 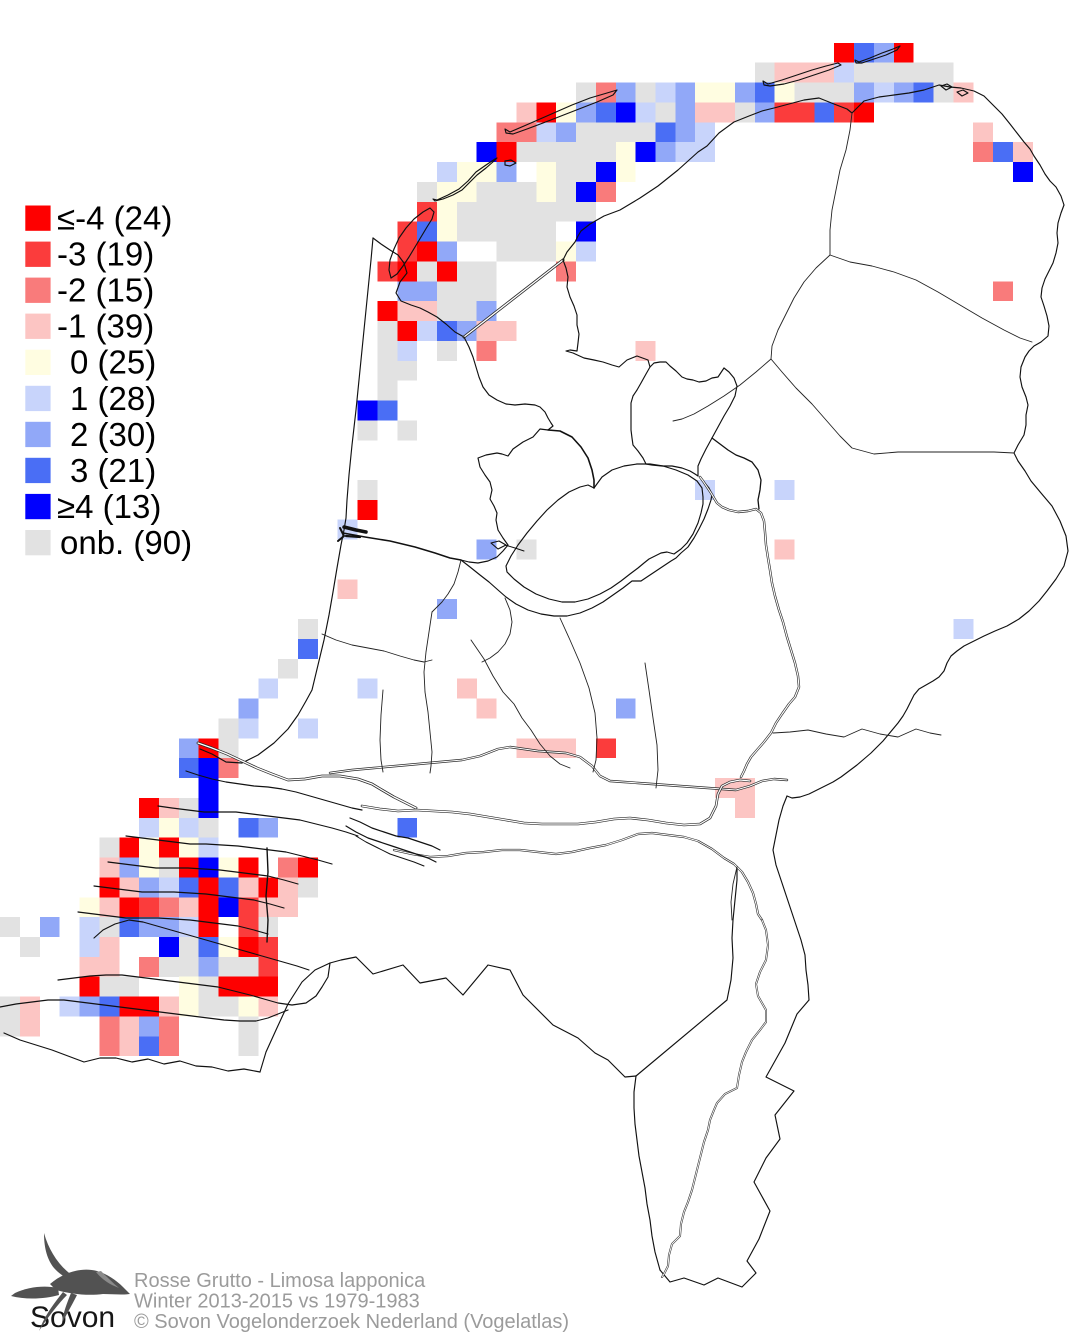 I want to click on svg-text: ≥4 (13), so click(x=109, y=506).